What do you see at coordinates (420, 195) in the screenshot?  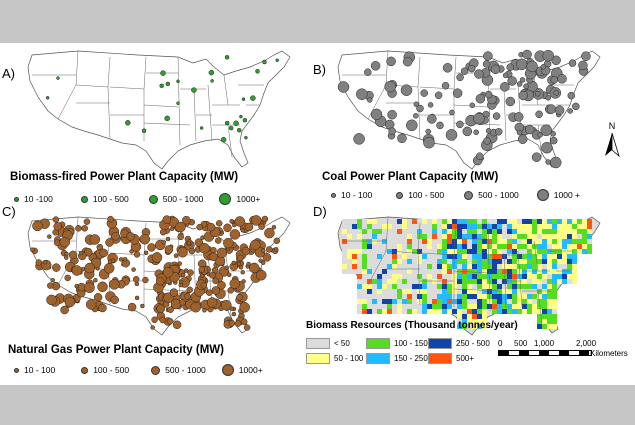 I see `legend-b-item-2: 100 - 500` at bounding box center [420, 195].